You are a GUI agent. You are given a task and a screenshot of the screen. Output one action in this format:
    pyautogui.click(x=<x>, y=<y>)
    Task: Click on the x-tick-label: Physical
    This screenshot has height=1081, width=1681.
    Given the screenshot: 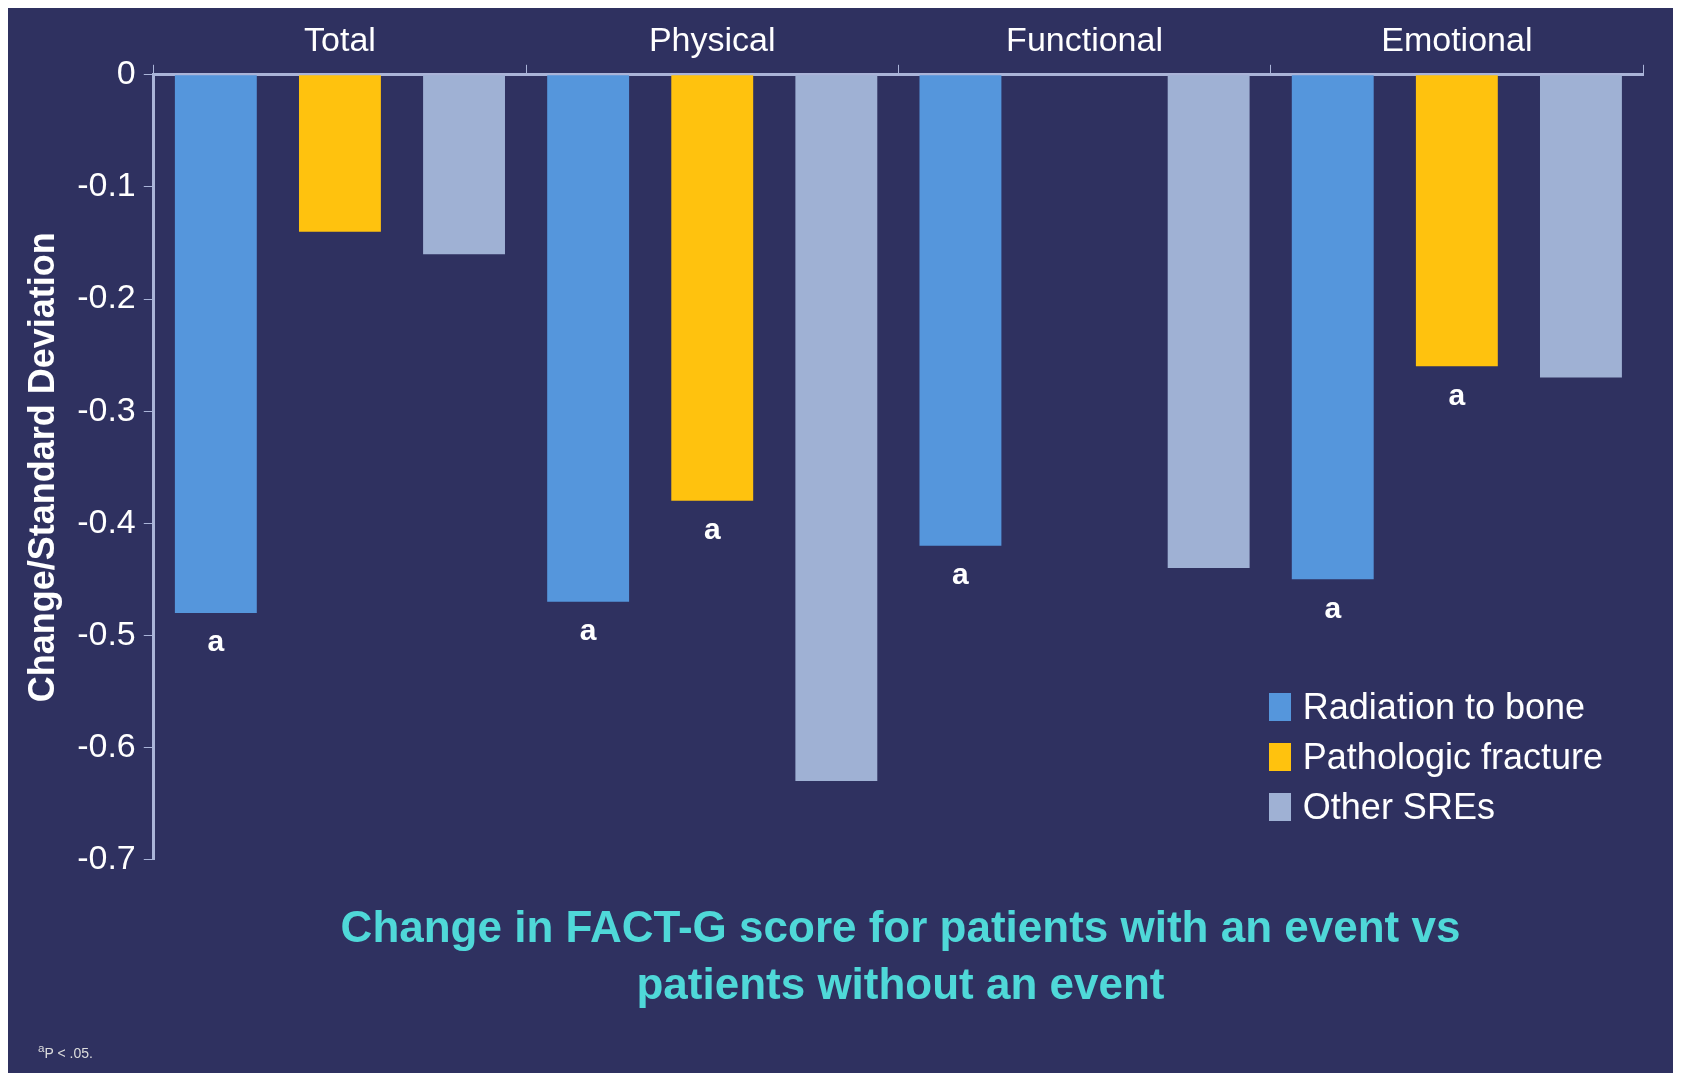 What is the action you would take?
    pyautogui.click(x=712, y=38)
    